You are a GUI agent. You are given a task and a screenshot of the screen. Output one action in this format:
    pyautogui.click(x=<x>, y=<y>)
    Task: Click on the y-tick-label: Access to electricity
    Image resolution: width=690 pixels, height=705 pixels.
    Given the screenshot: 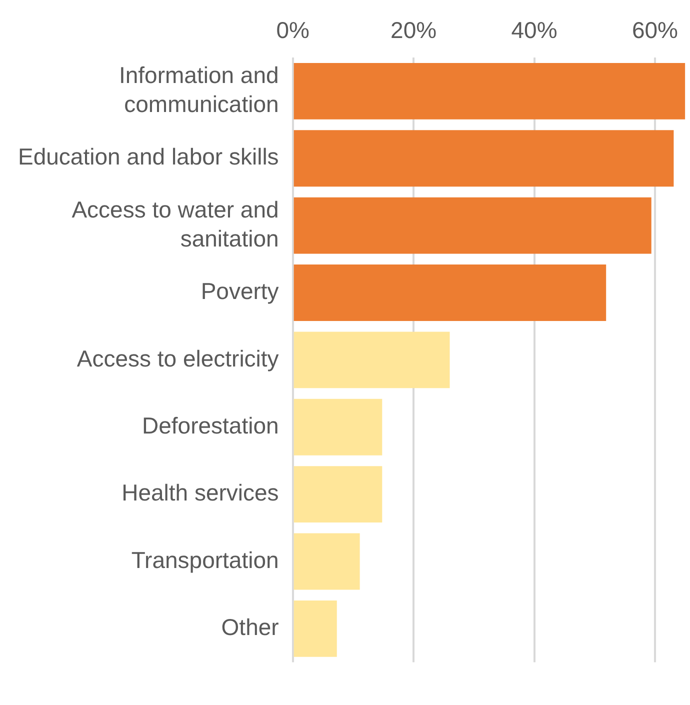 What is the action you would take?
    pyautogui.click(x=178, y=358)
    